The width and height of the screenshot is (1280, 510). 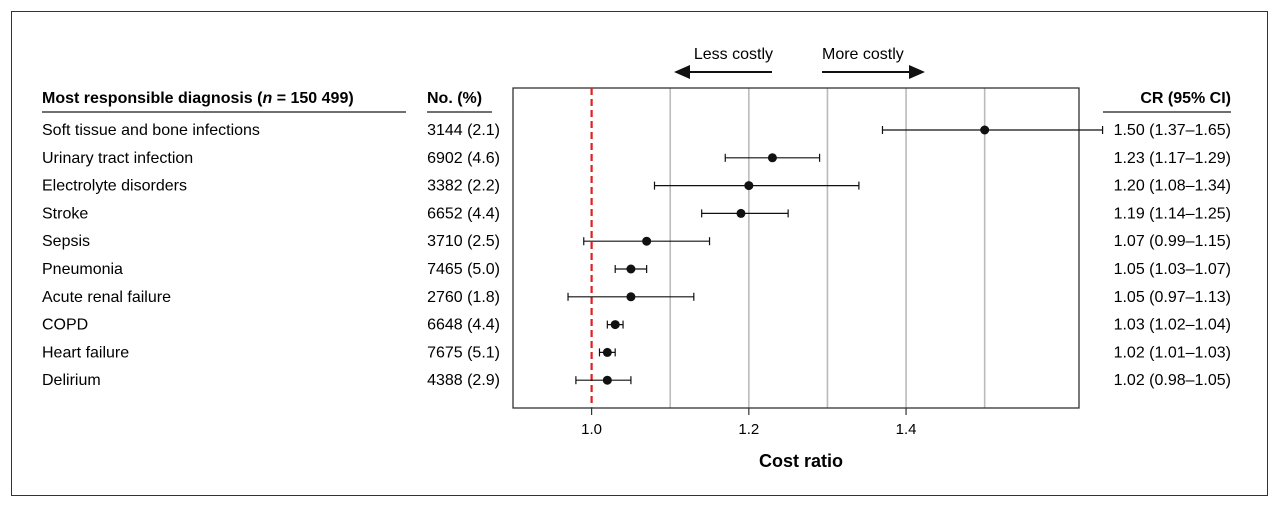 I want to click on x-axis: 1.0 1.2 1.4, so click(x=748, y=423).